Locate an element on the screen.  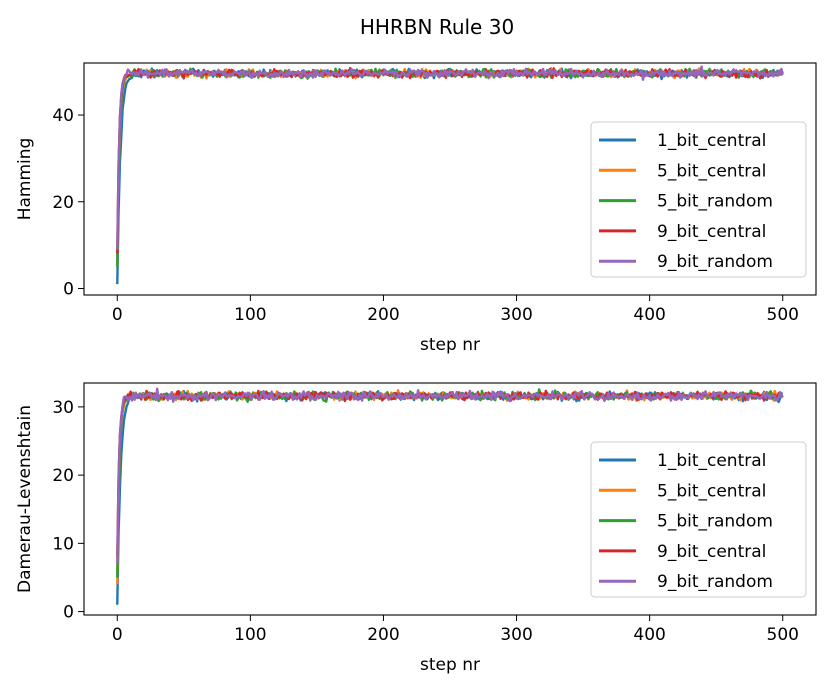
y-tick-label: 40 is located at coordinates (63, 116).